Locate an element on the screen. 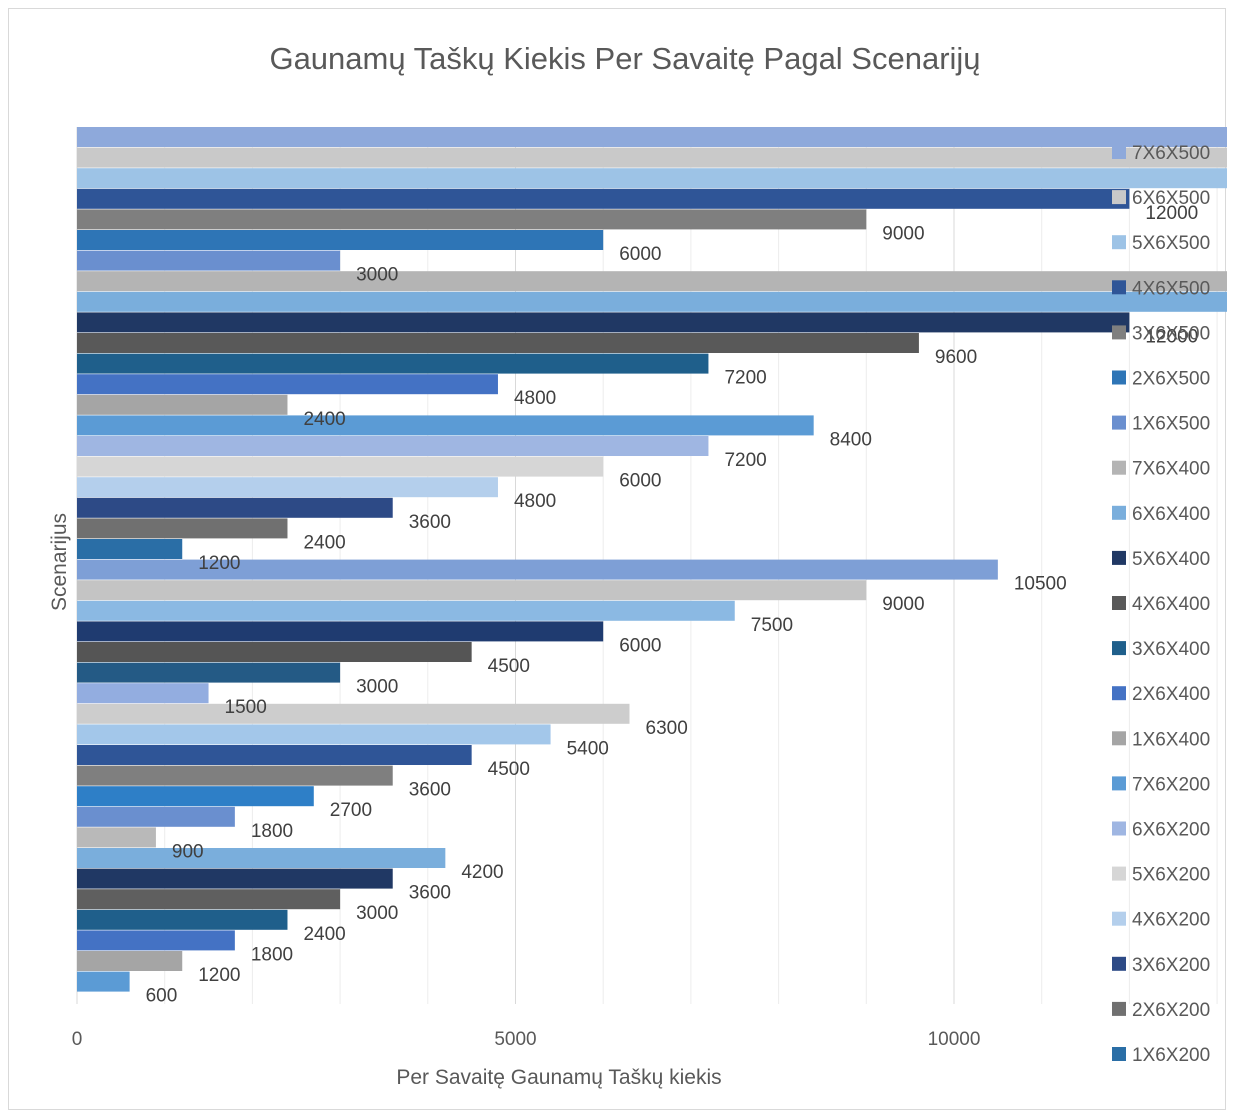 This screenshot has height=1117, width=1233. legend-label: 1X6X200 is located at coordinates (1171, 1055).